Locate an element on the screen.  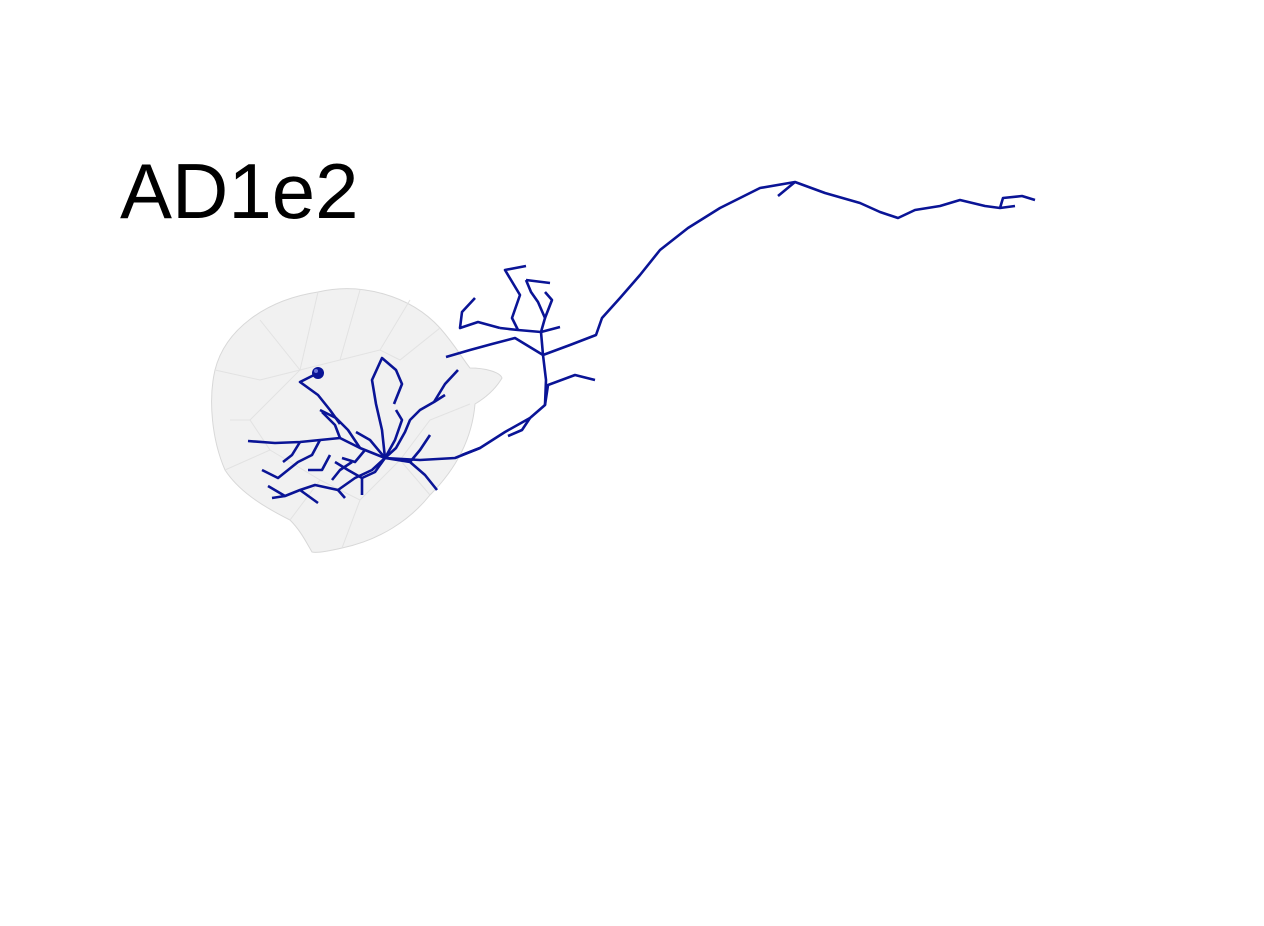
neuron-name-label: AD1e2 is located at coordinates (239, 191).